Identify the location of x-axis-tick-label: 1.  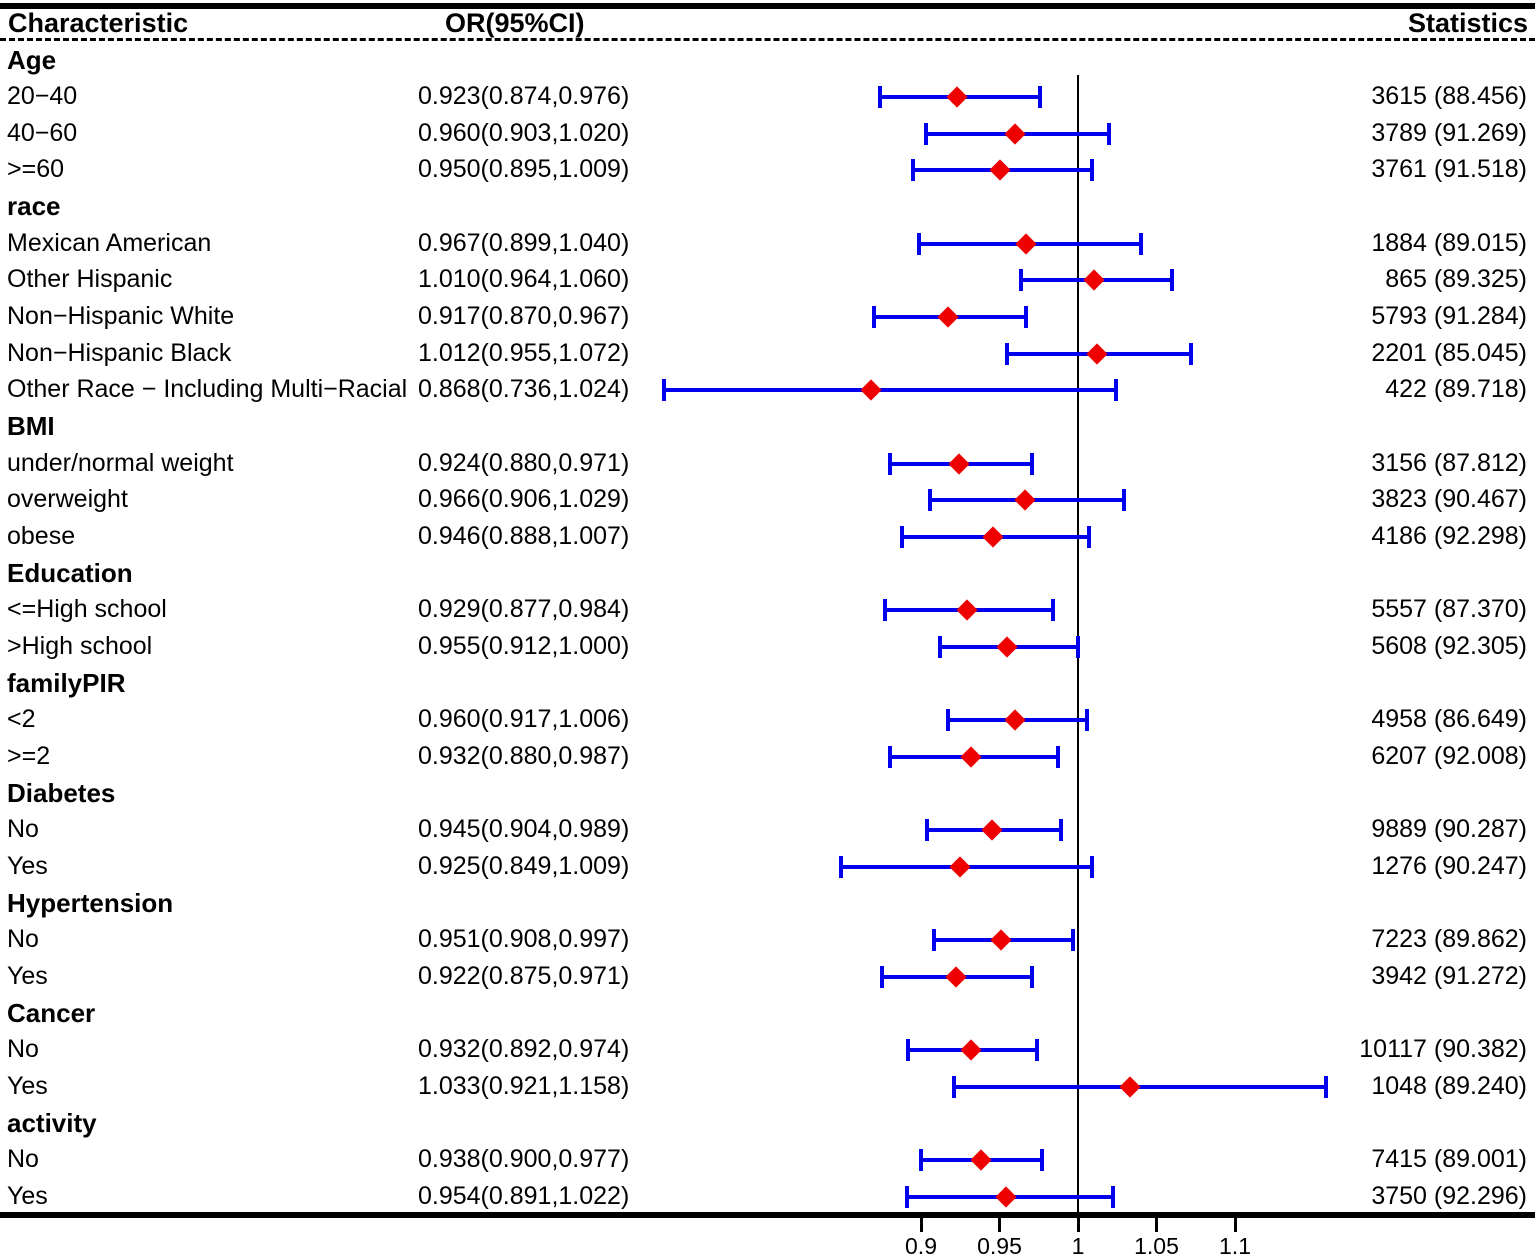
(1078, 1246).